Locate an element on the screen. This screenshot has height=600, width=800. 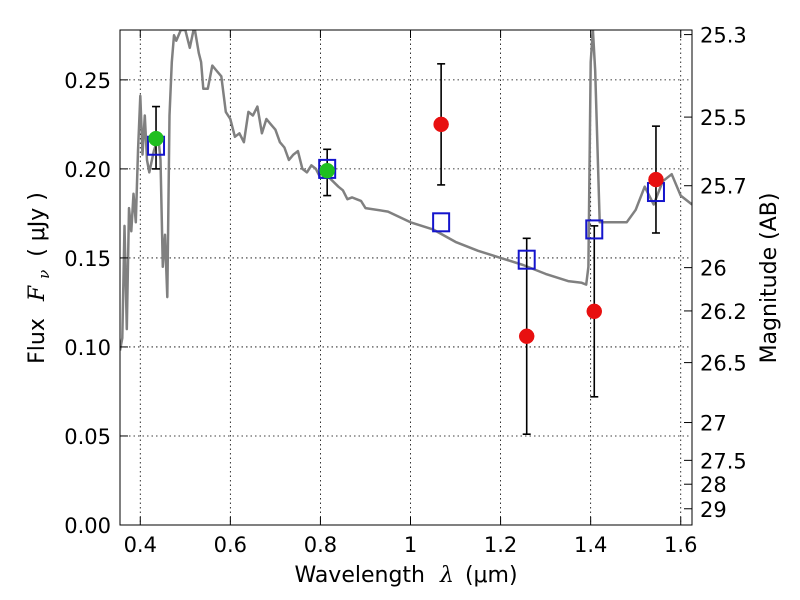
y-axis-title-subscript: ν is located at coordinates (44, 274).